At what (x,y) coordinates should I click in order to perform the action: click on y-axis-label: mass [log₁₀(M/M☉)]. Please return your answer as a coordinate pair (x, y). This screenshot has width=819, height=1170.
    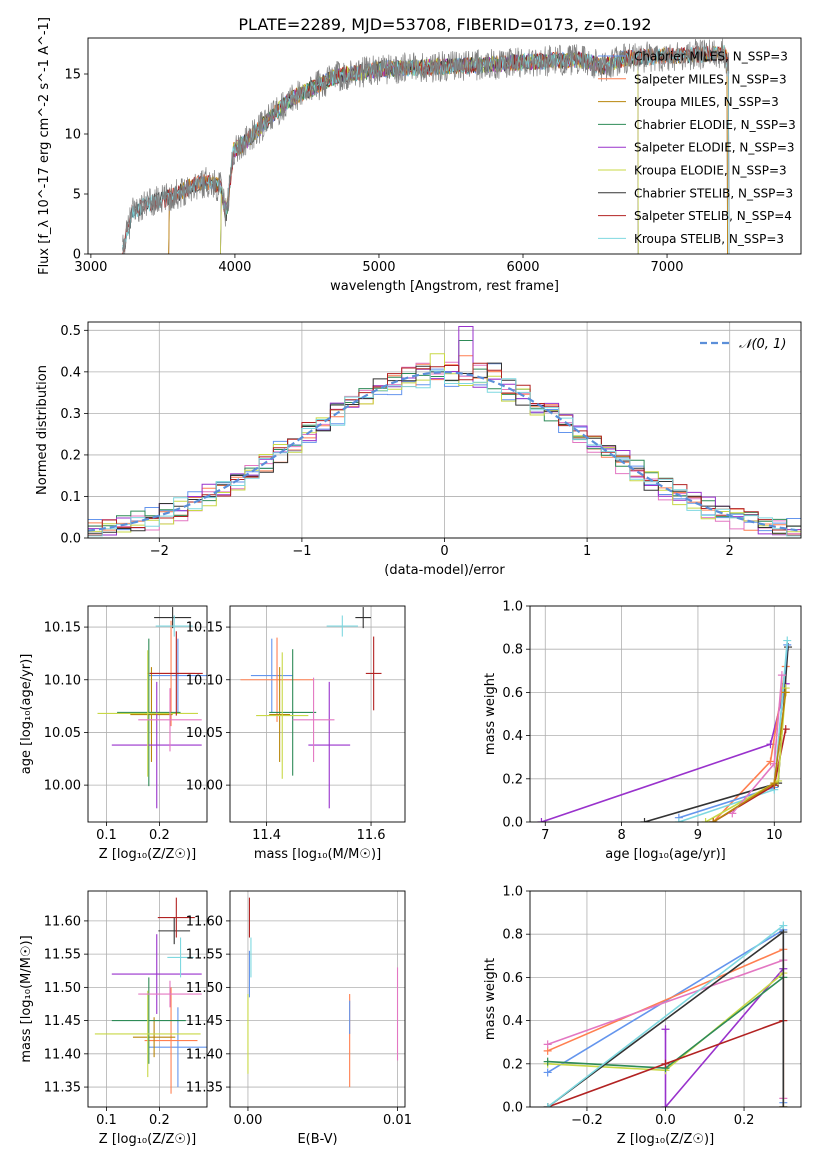
    Looking at the image, I should click on (26, 998).